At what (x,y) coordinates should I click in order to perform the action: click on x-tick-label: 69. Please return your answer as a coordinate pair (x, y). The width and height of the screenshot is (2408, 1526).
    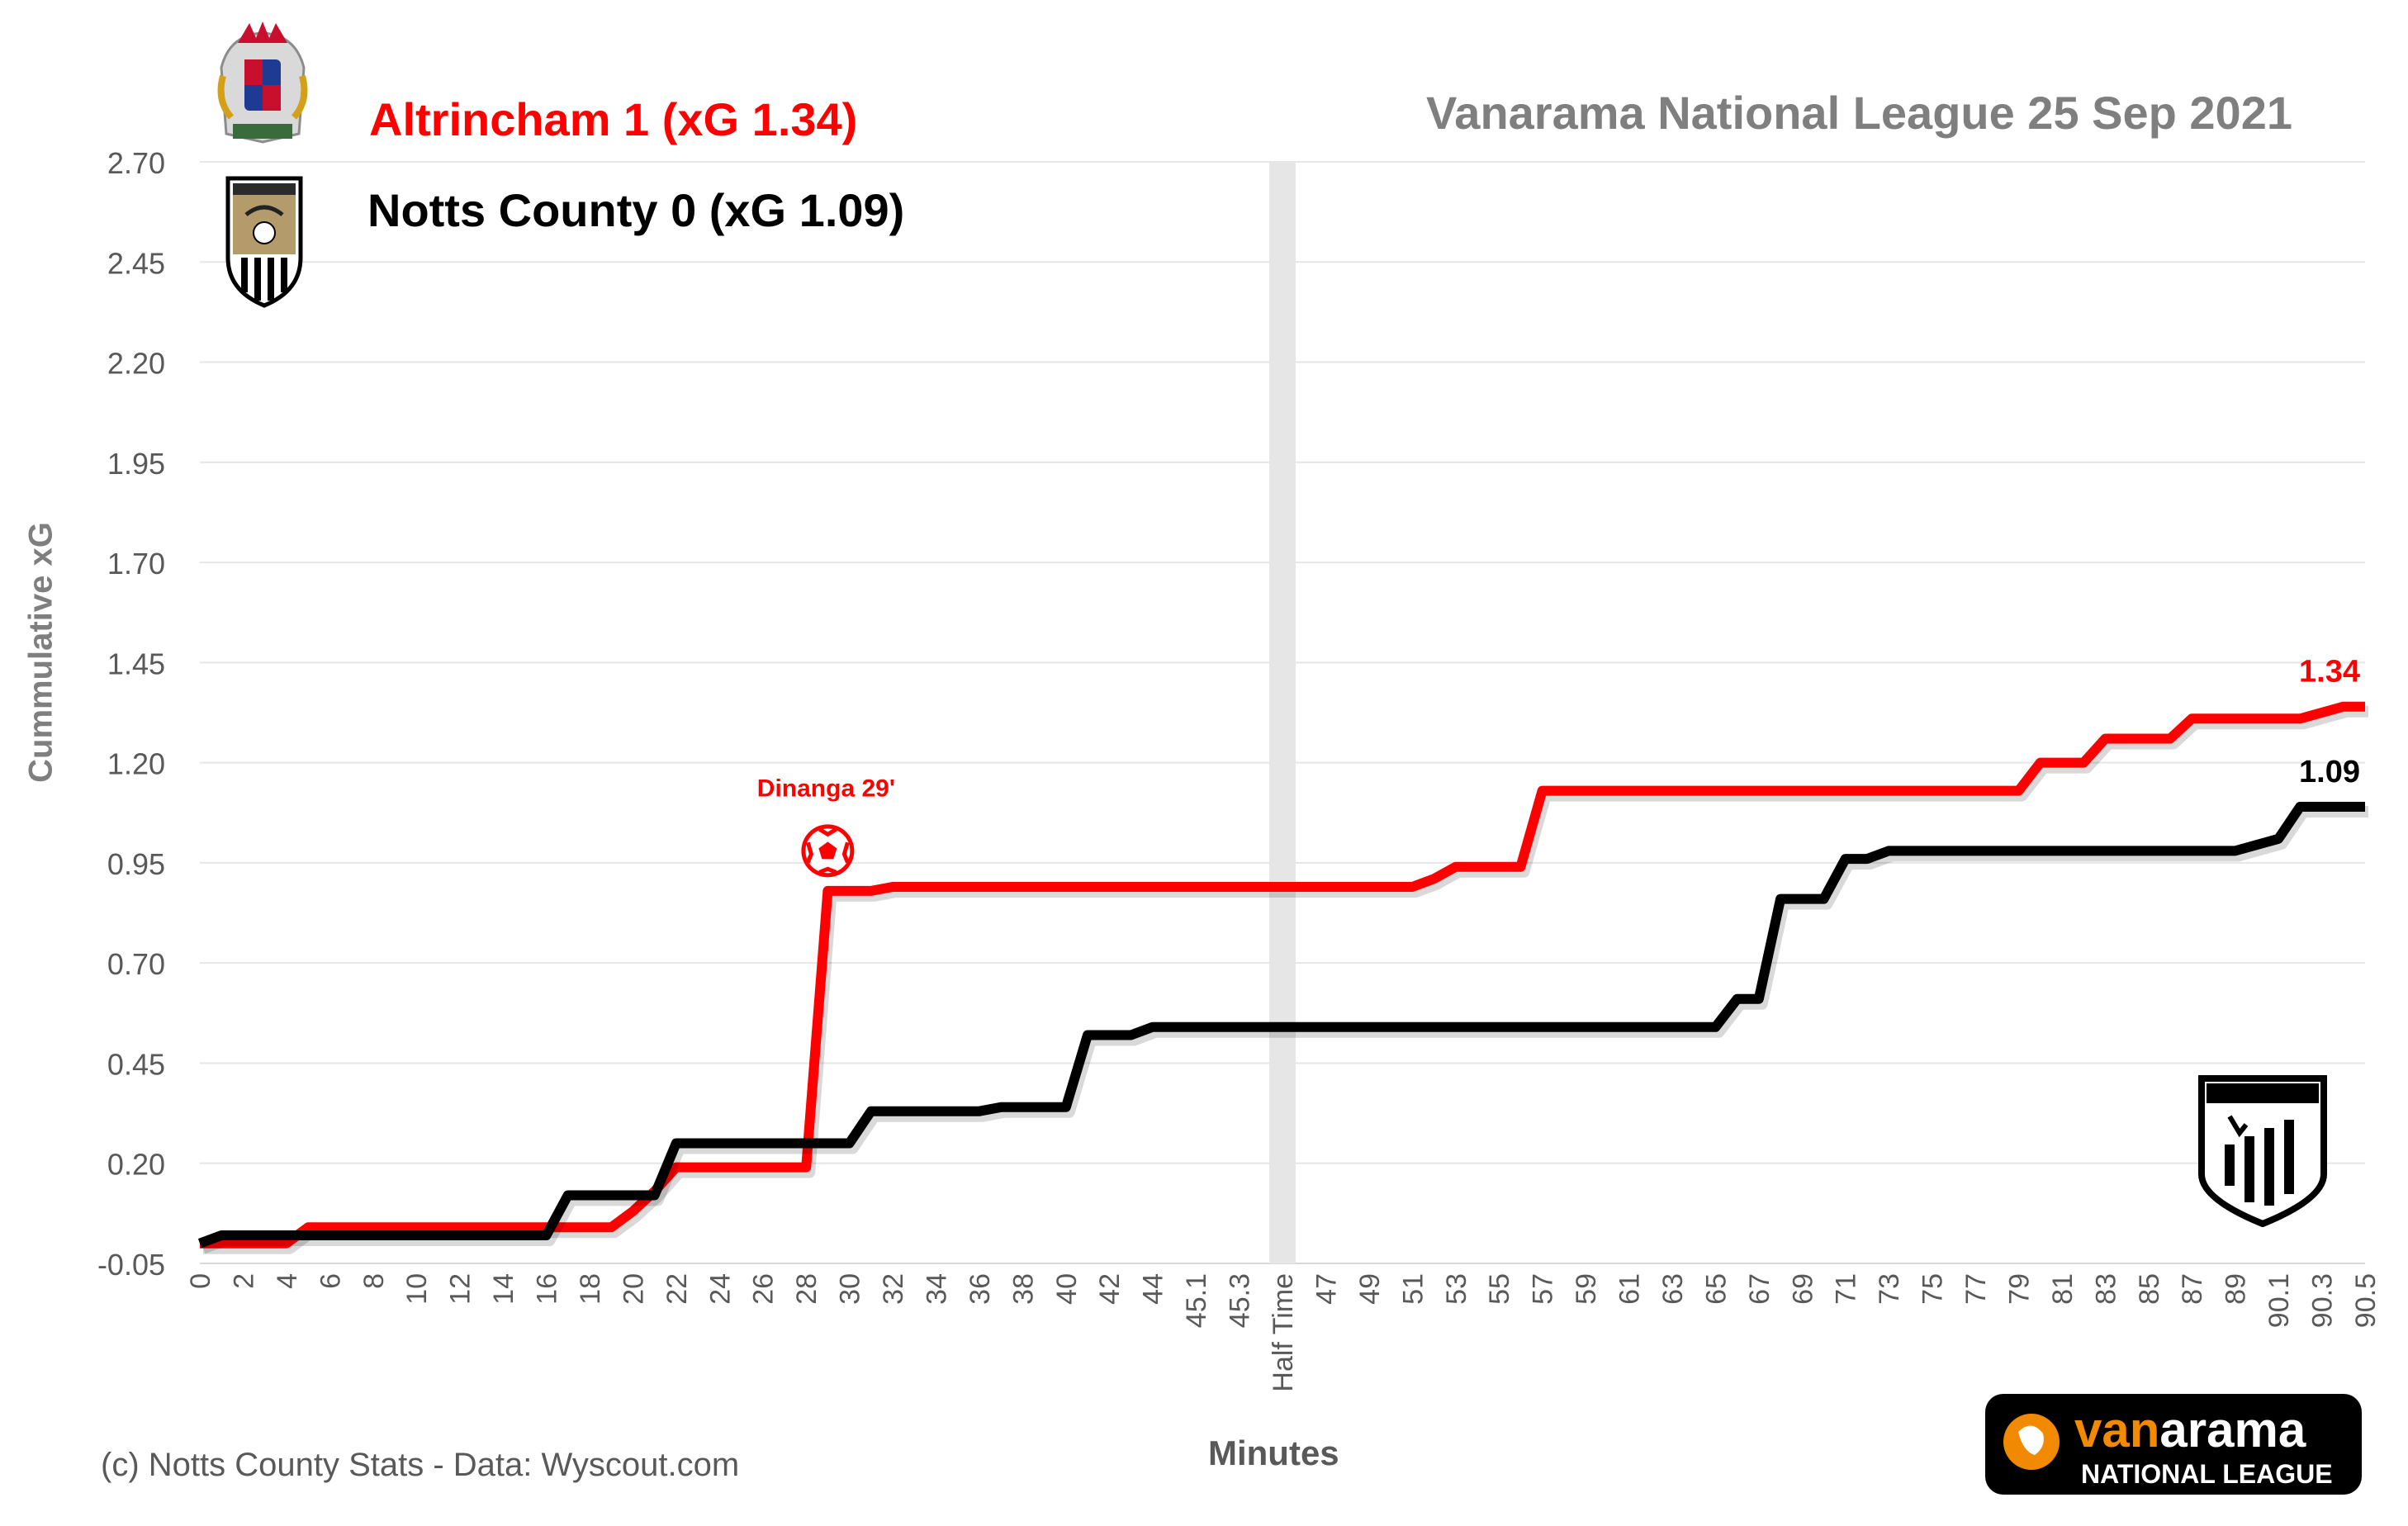
    Looking at the image, I should click on (1802, 1289).